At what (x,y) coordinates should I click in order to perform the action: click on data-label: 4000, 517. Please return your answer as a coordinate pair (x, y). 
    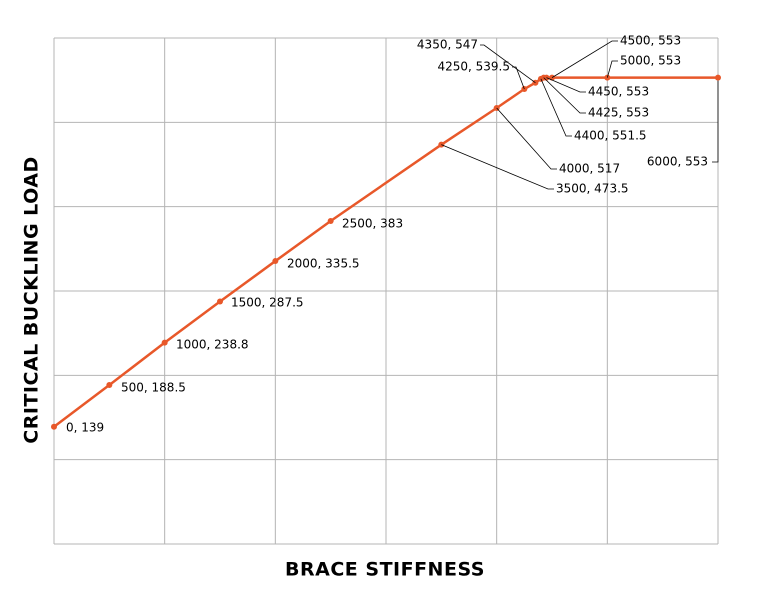
    Looking at the image, I should click on (589, 169).